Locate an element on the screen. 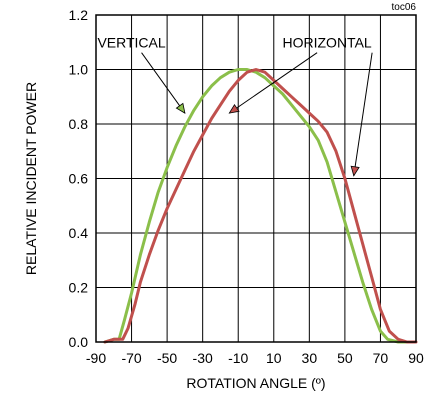 The image size is (431, 404). y-tick-label: 0.2 is located at coordinates (79, 288).